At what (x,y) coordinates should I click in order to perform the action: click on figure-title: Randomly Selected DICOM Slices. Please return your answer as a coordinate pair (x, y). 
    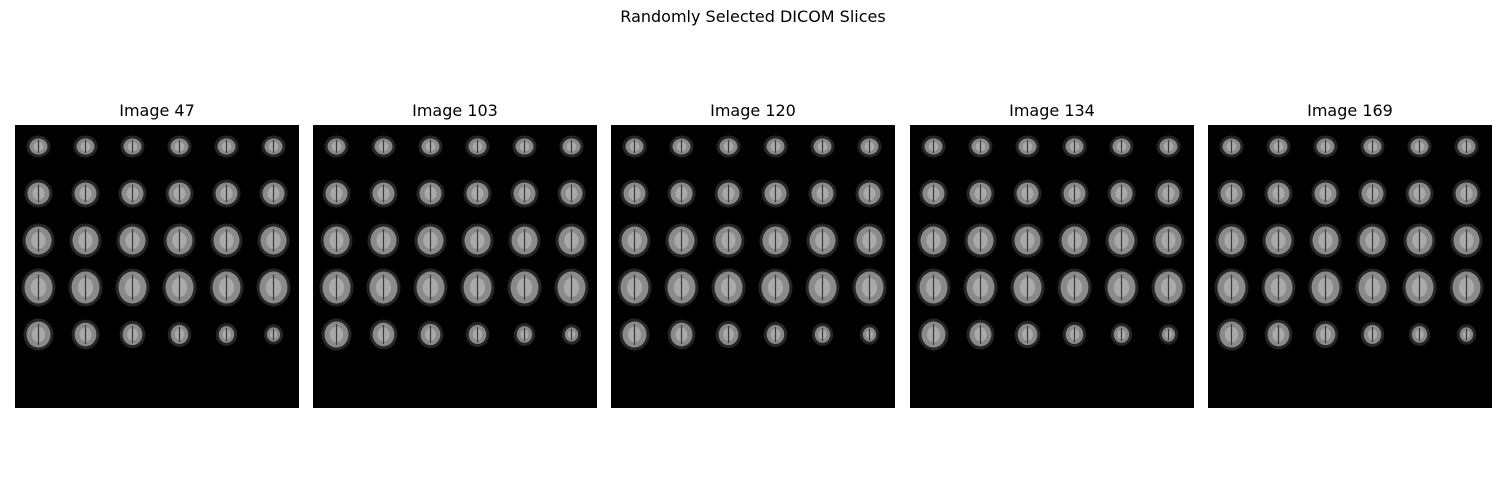
    Looking at the image, I should click on (753, 16).